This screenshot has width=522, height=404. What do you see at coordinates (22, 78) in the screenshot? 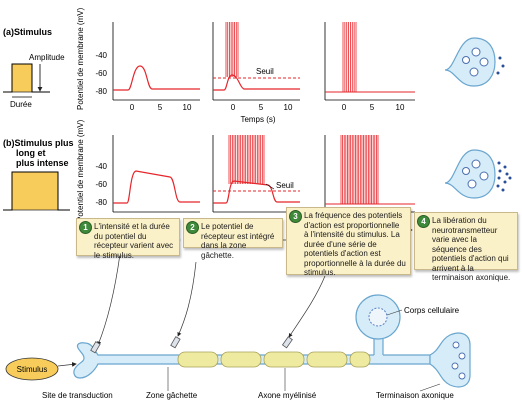
I see `stimulus-box-a` at bounding box center [22, 78].